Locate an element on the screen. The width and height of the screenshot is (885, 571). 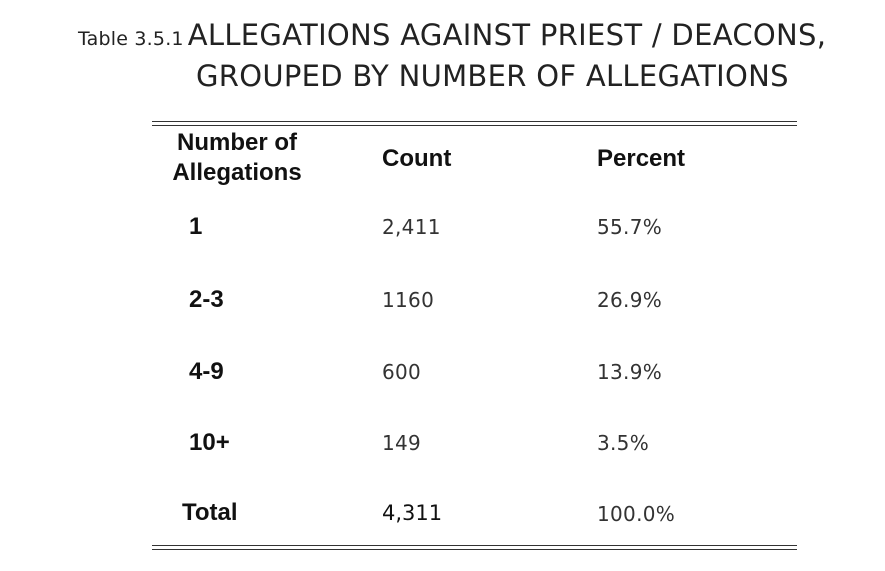
bottom-rule-inner is located at coordinates (474, 549).